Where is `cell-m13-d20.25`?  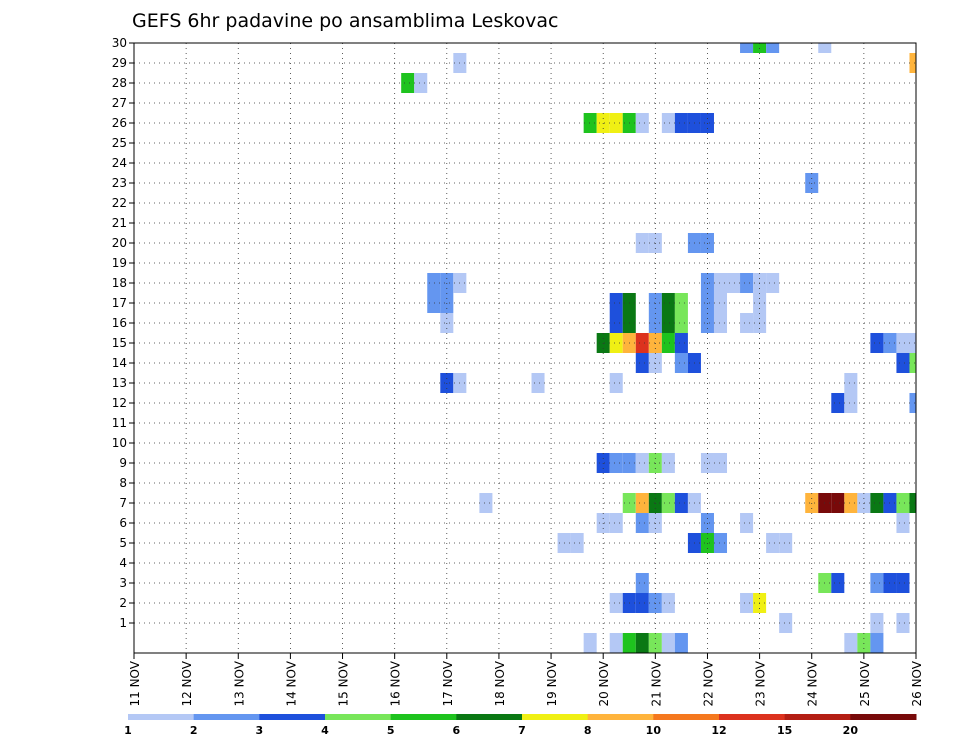
cell-m13-d20.25 is located at coordinates (616, 383).